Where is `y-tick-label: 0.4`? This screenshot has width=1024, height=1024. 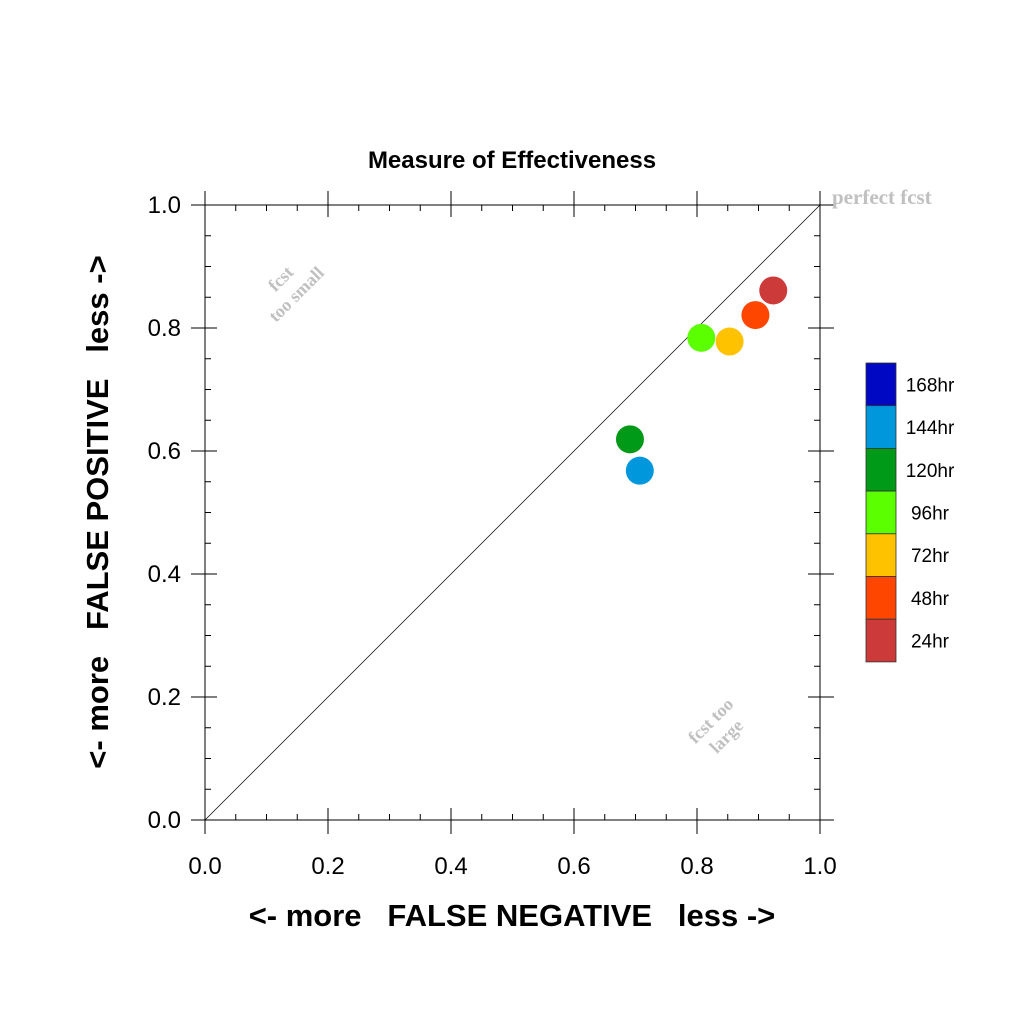 y-tick-label: 0.4 is located at coordinates (164, 574).